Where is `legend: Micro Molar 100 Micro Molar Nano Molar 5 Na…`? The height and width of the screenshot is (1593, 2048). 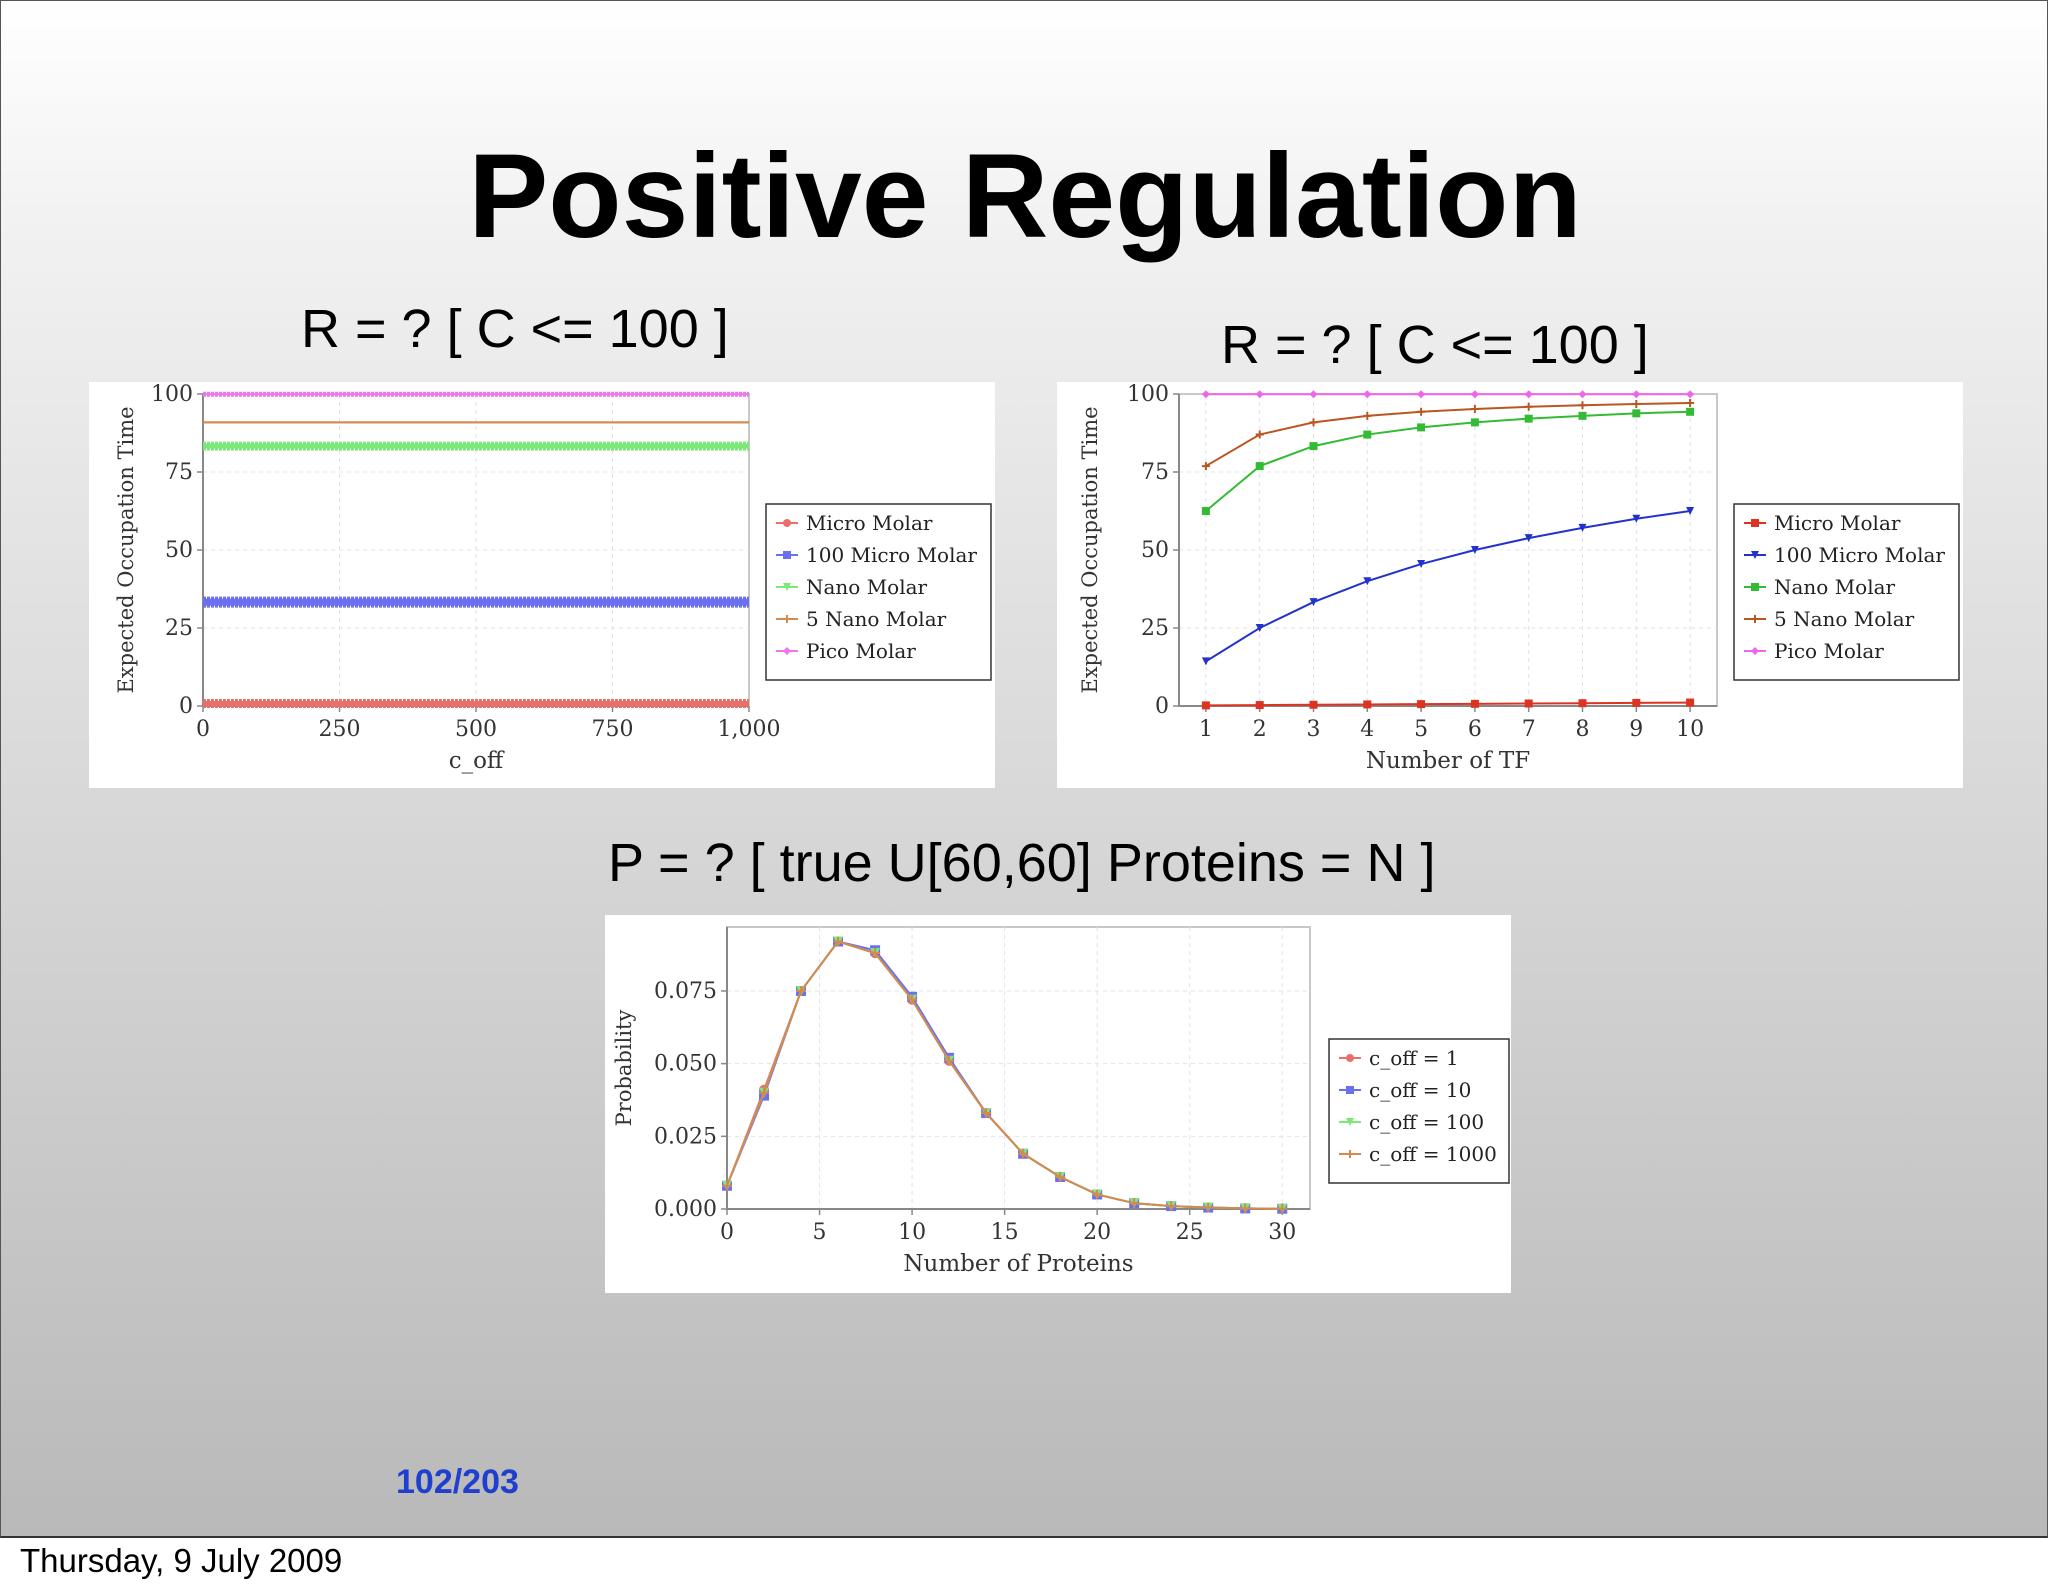
legend: Micro Molar 100 Micro Molar Nano Molar 5 Na… is located at coordinates (878, 592).